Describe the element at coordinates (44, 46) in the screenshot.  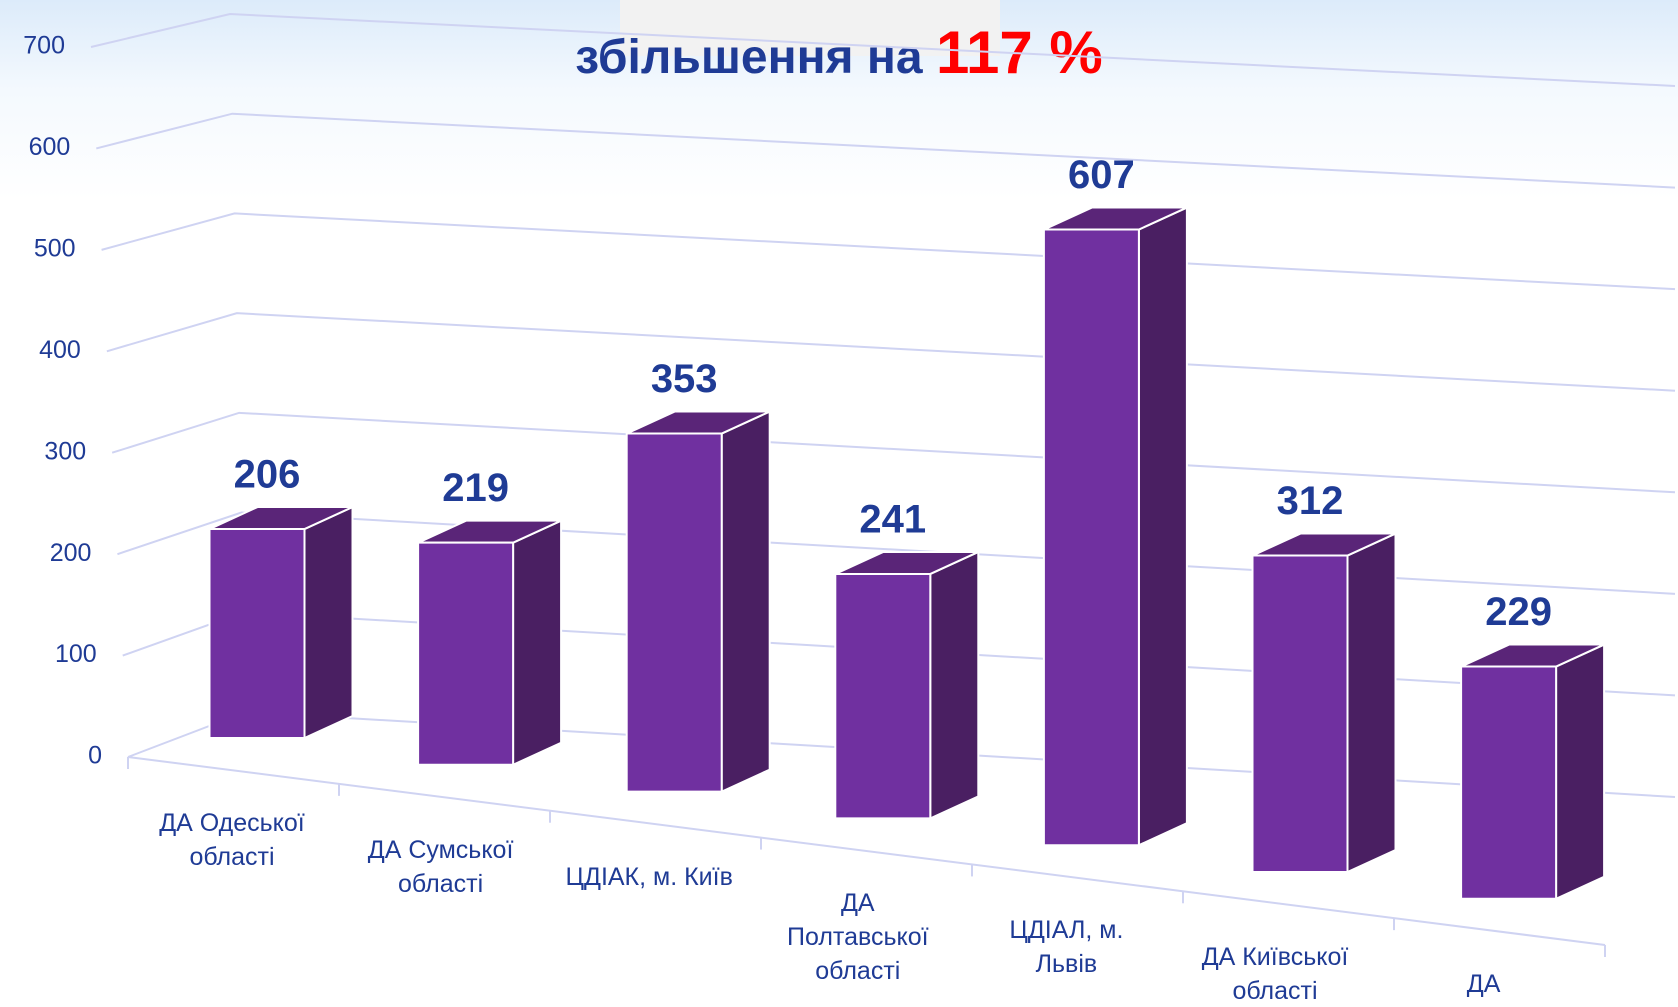
I see `y-tick-label: 700` at that location.